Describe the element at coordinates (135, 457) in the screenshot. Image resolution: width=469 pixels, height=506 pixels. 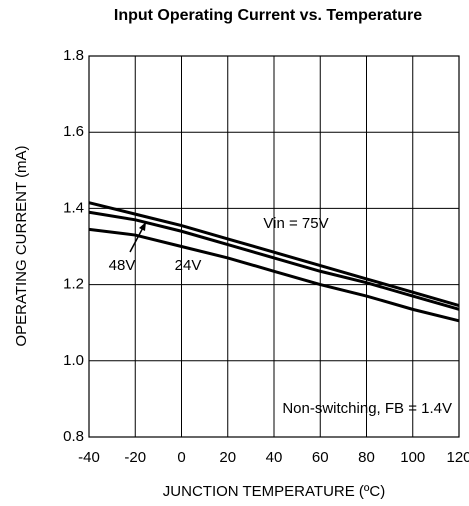
I see `x-tick-label: -20` at that location.